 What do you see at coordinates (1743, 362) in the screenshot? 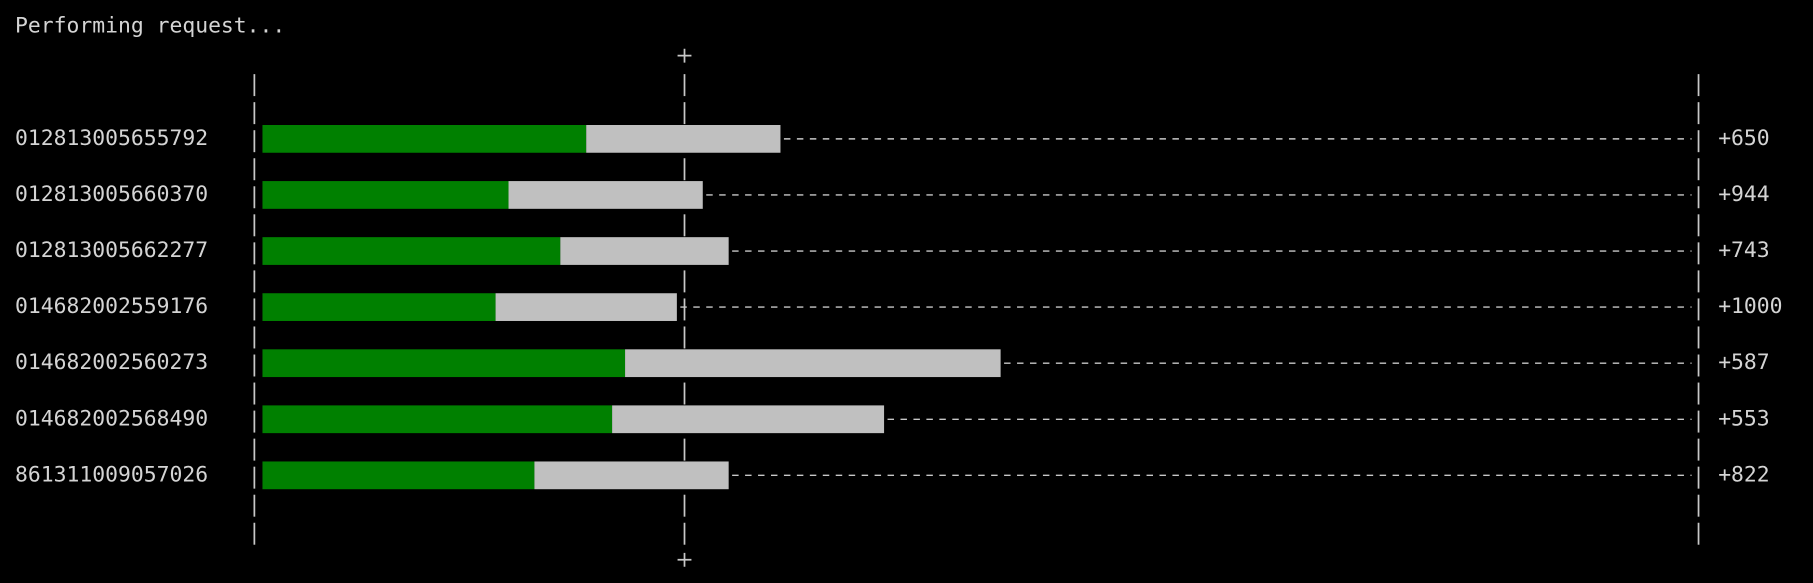
I see `row-label: +587` at bounding box center [1743, 362].